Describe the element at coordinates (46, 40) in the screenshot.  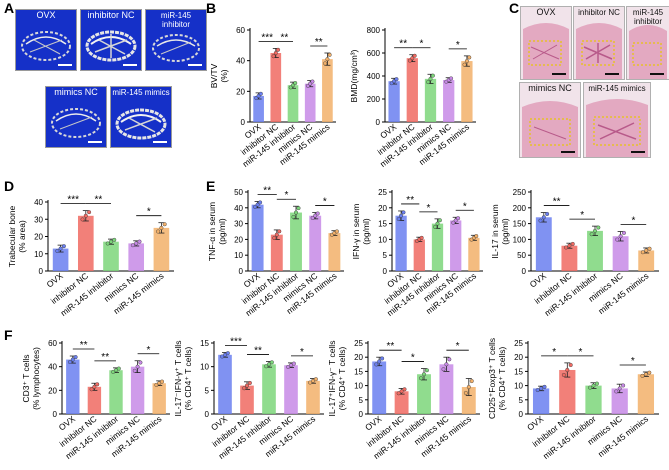
I see `ct-image-ovx: OVX` at that location.